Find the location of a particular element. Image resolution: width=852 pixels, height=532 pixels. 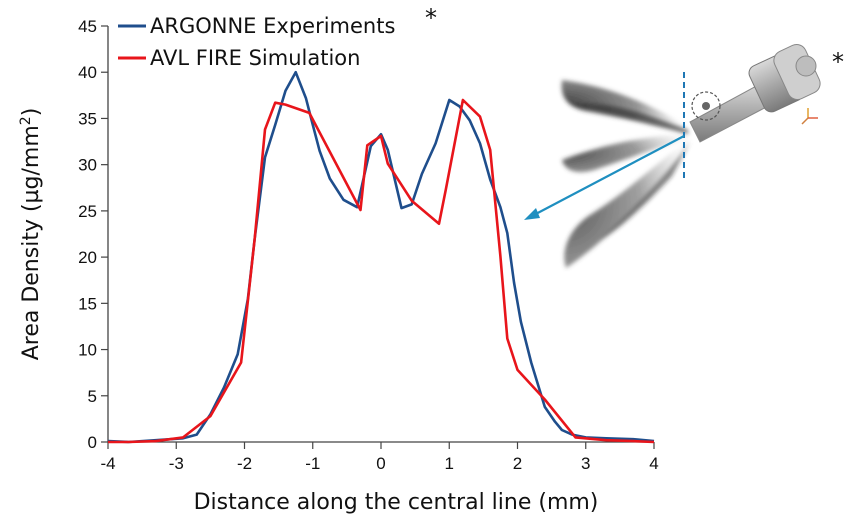

y-tick-label: 45 is located at coordinates (87, 26).